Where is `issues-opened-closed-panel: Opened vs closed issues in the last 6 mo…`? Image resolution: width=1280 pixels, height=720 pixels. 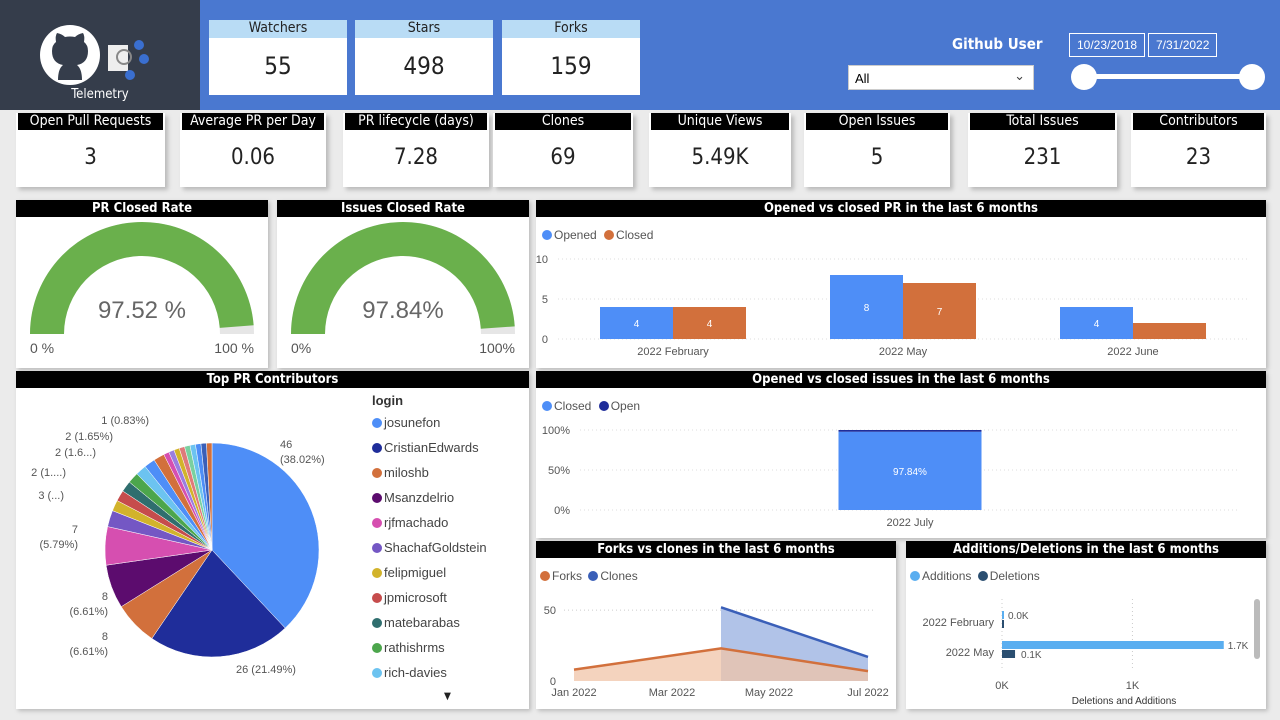 issues-opened-closed-panel: Opened vs closed issues in the last 6 mo… is located at coordinates (901, 454).